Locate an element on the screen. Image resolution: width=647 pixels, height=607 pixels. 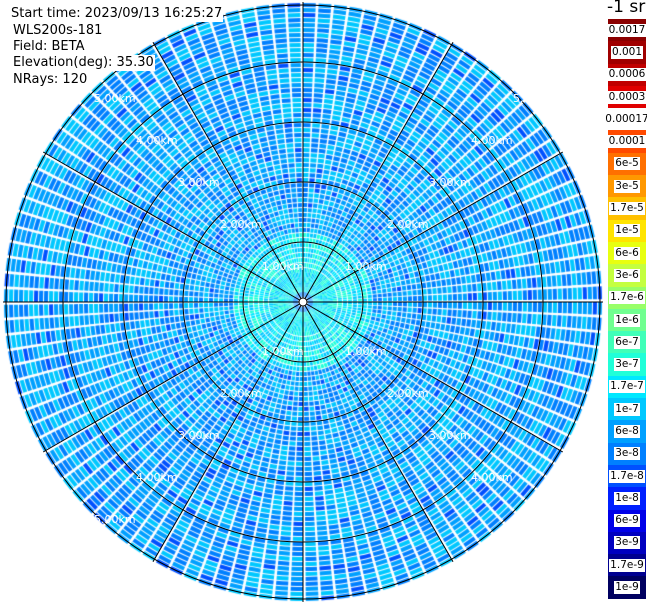
colorbar-tick-label: 0.001 is located at coordinates (627, 52).